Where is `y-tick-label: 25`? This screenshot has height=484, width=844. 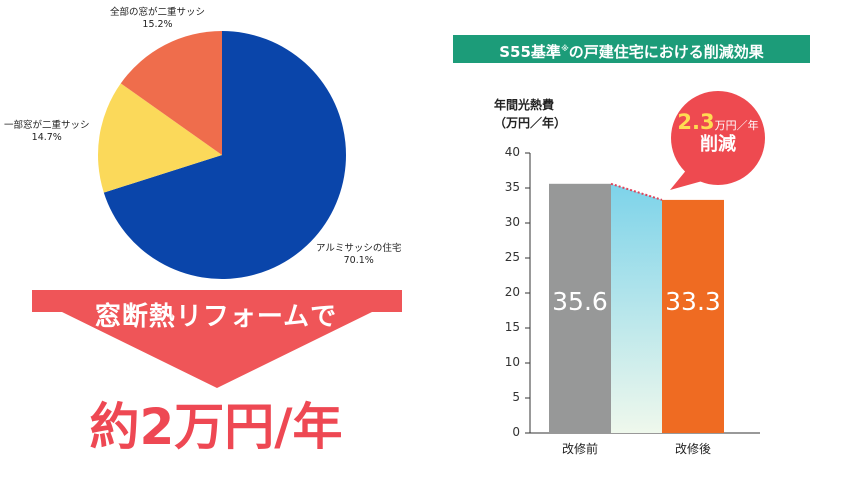
y-tick-label: 25 is located at coordinates (508, 257).